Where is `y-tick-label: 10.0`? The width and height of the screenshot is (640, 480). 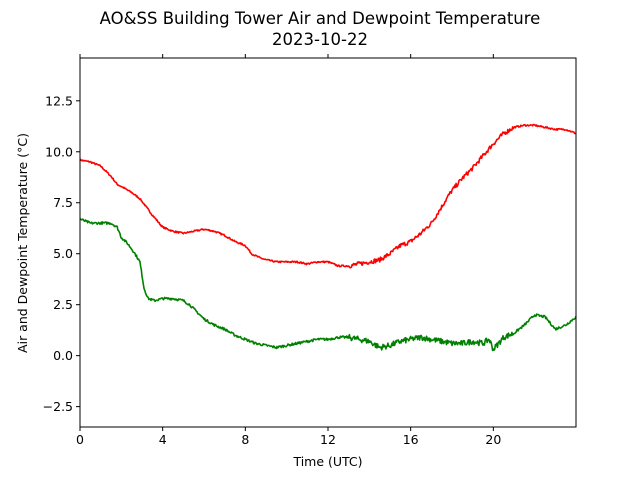 y-tick-label: 10.0 is located at coordinates (59, 151).